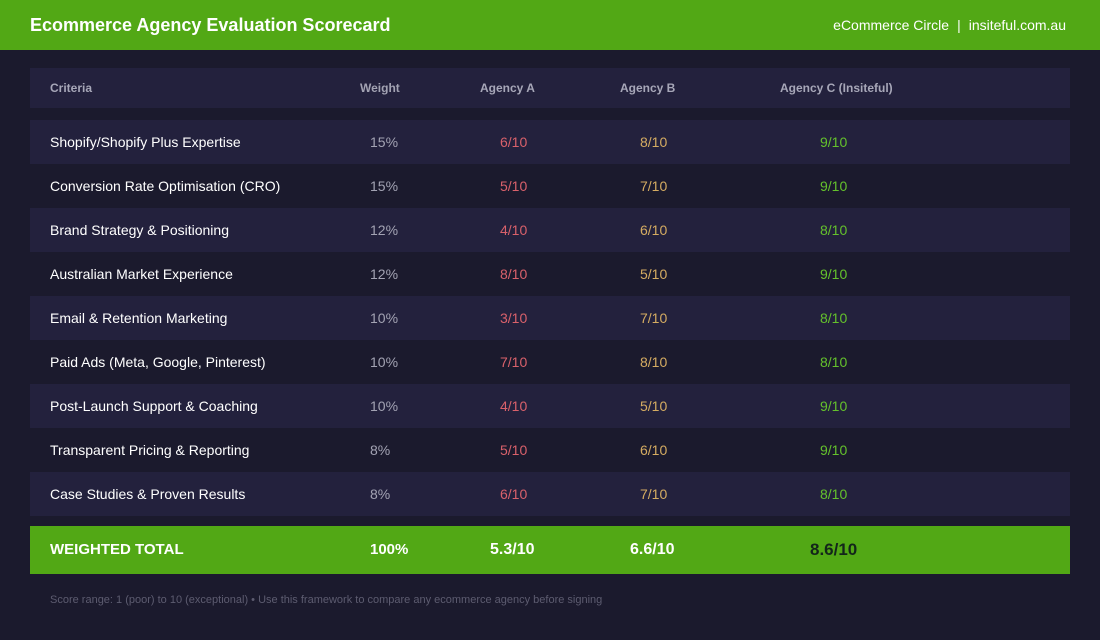 The image size is (1100, 640). I want to click on agency-b-total: 6.6/10, so click(652, 549).